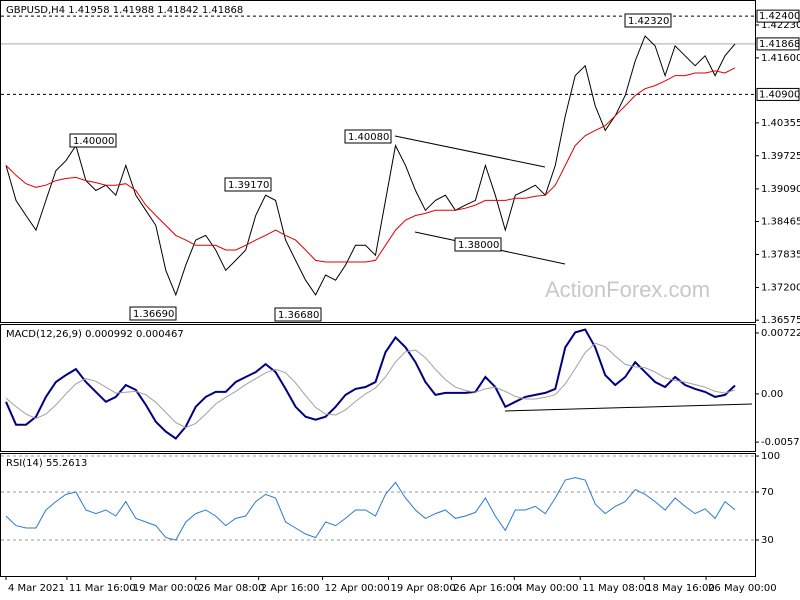 The width and height of the screenshot is (800, 600). Describe the element at coordinates (95, 334) in the screenshot. I see `macd-title: MACD(12,26,9) 0.000992 0.000467` at that location.